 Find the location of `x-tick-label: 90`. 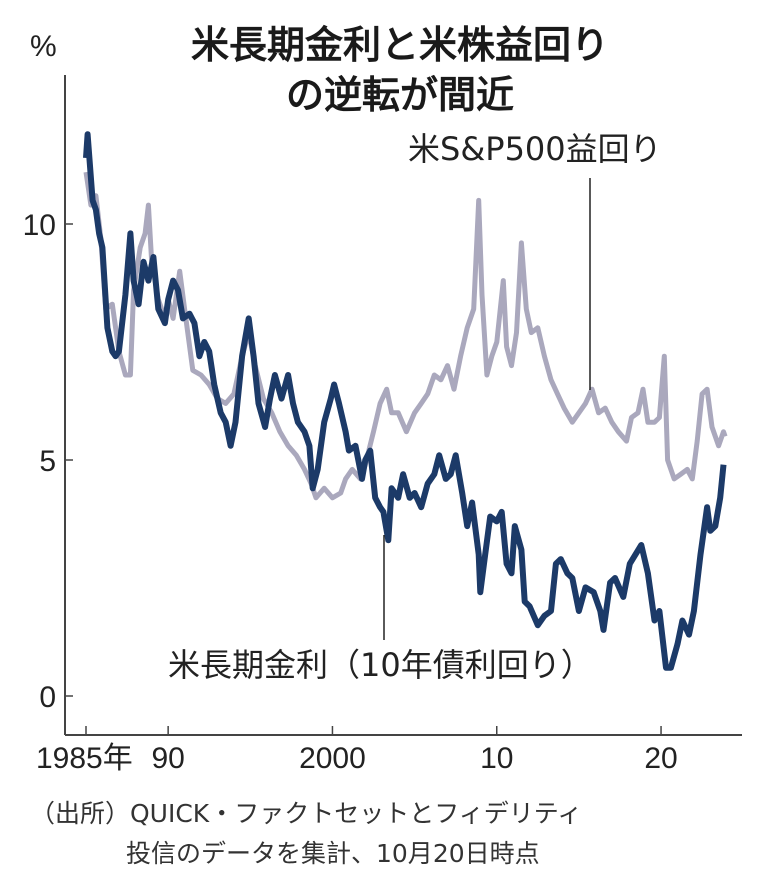

x-tick-label: 90 is located at coordinates (167, 758).